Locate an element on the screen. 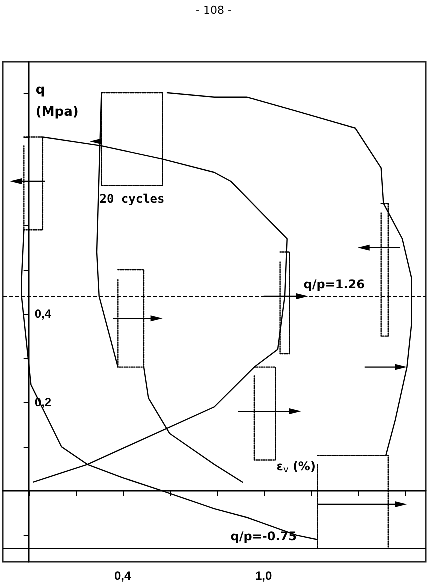  y-axis-title: q (Mpa) is located at coordinates (57, 101).